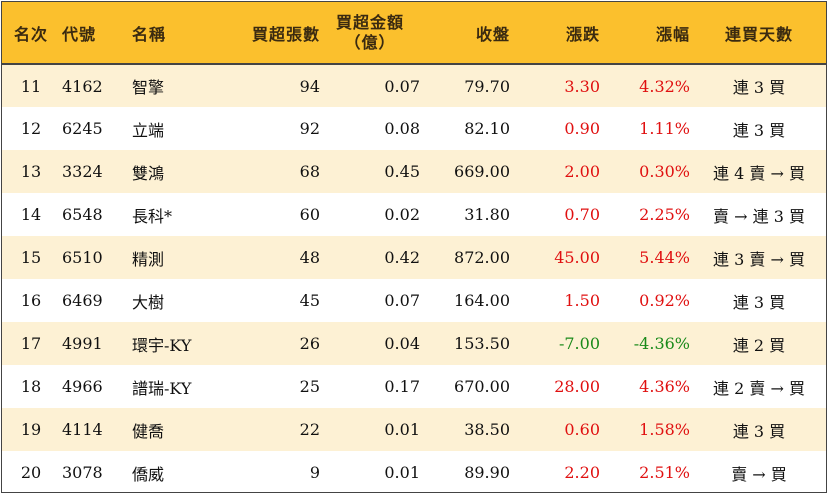 The height and width of the screenshot is (496, 830). What do you see at coordinates (487, 86) in the screenshot?
I see `cell-close: 79.70` at bounding box center [487, 86].